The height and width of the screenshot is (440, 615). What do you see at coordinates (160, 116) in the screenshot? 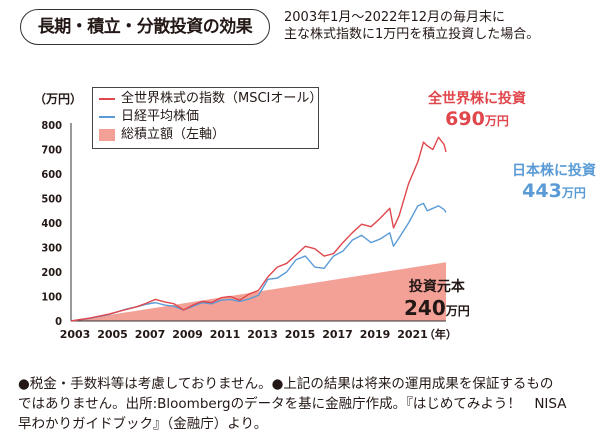
I see `legend-label: 日経平均株価` at bounding box center [160, 116].